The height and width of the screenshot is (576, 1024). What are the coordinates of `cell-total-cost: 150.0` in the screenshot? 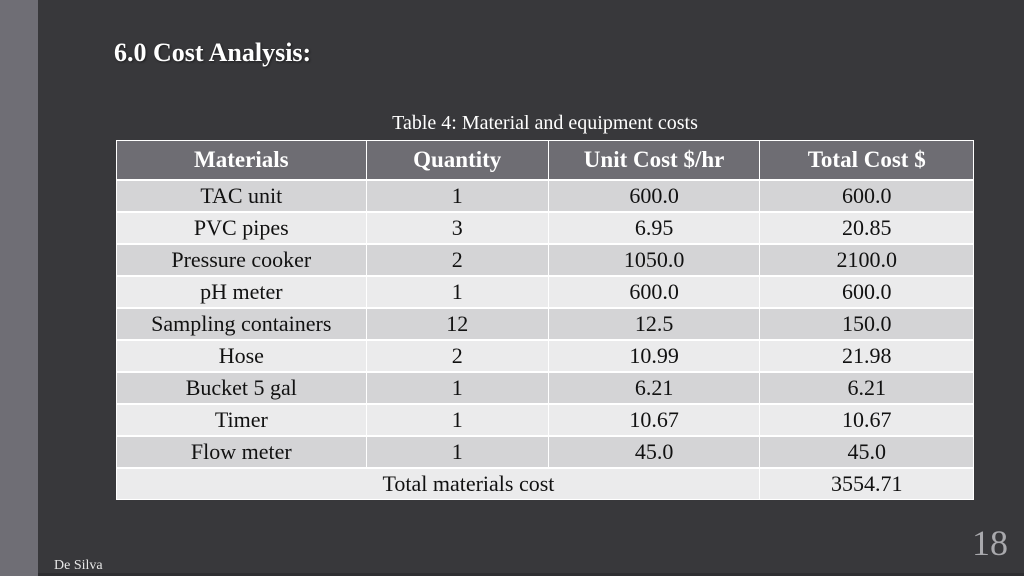 It's located at (866, 324).